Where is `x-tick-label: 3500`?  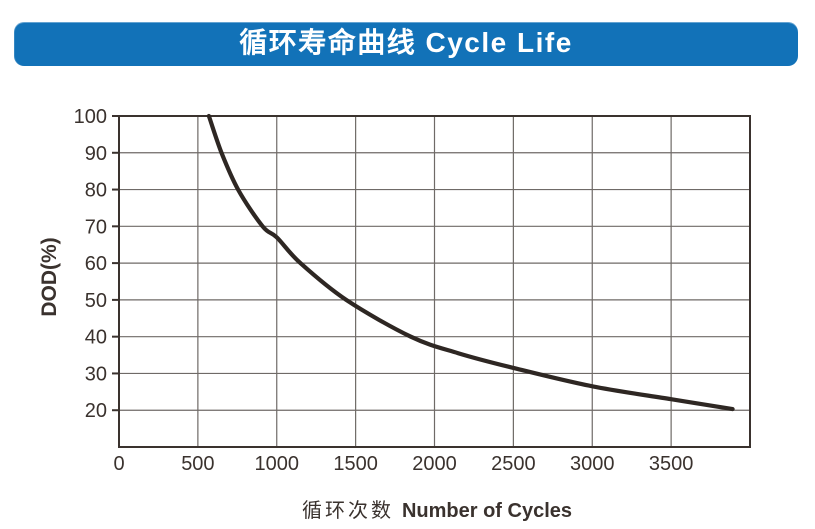 x-tick-label: 3500 is located at coordinates (671, 464).